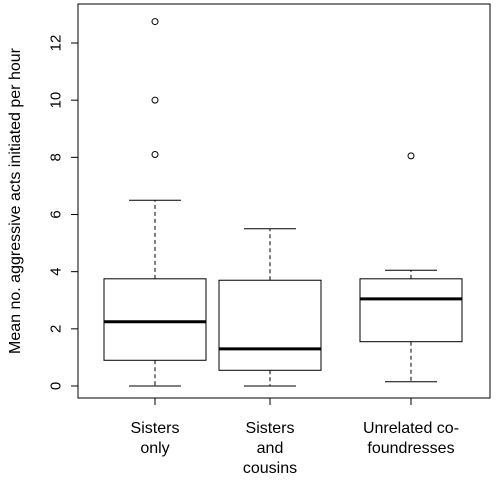 The height and width of the screenshot is (486, 498). What do you see at coordinates (56, 329) in the screenshot?
I see `y-tick-label: 2` at bounding box center [56, 329].